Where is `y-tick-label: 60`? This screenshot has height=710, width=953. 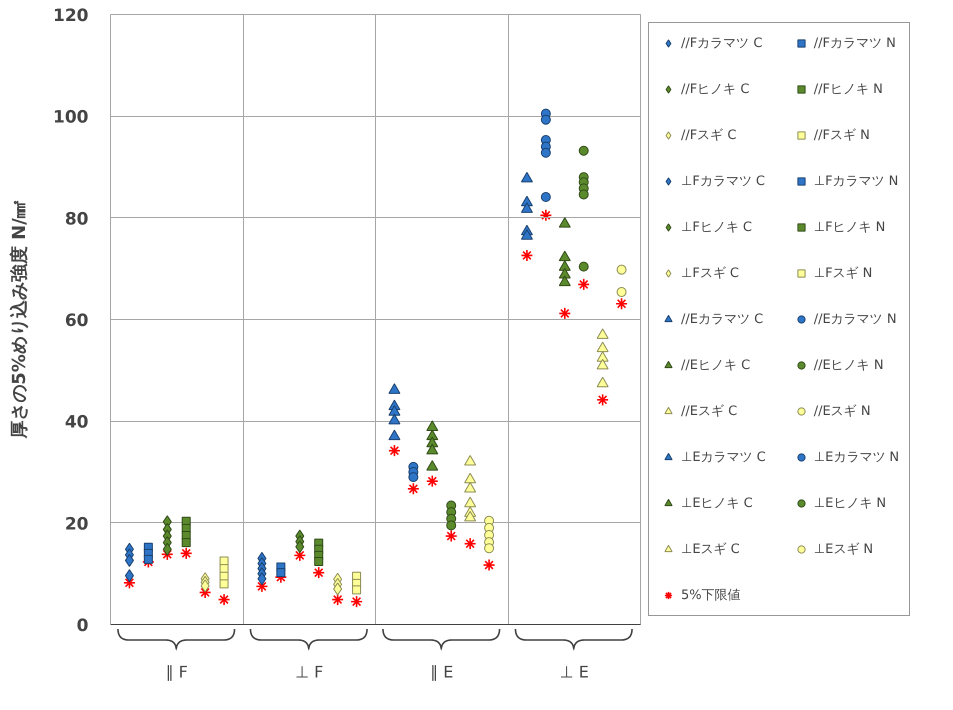 y-tick-label: 60 is located at coordinates (76, 321).